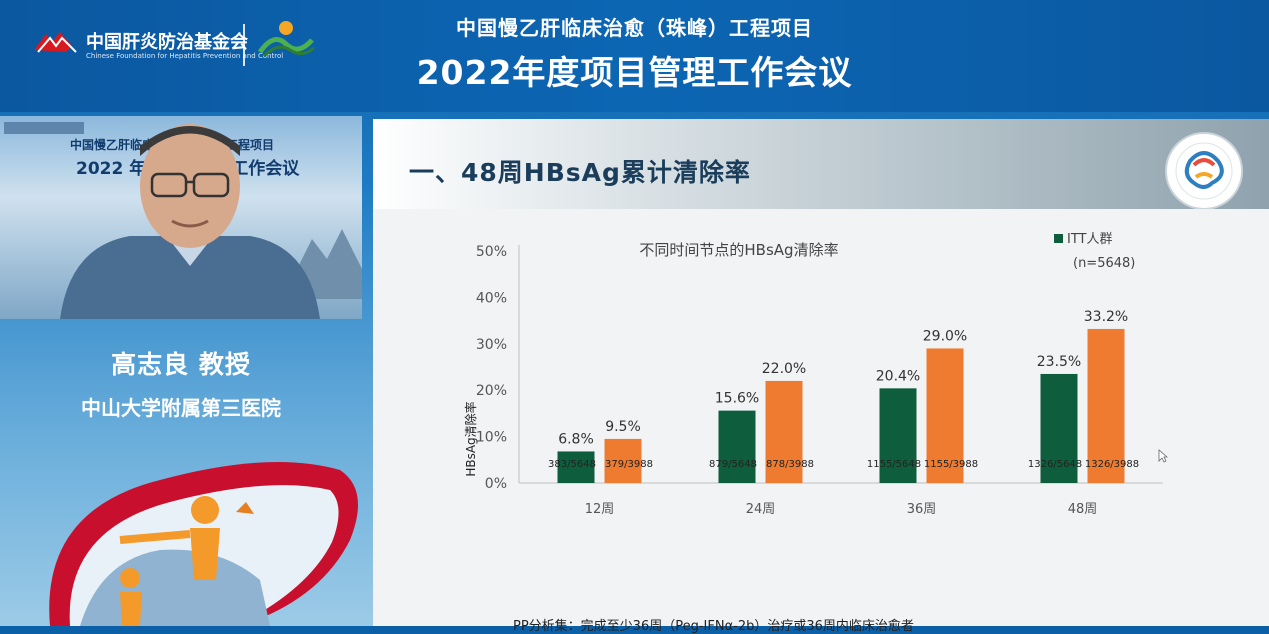 This screenshot has height=634, width=1269. I want to click on slide-title: 一、48周HBsAg累计清除率, so click(580, 172).